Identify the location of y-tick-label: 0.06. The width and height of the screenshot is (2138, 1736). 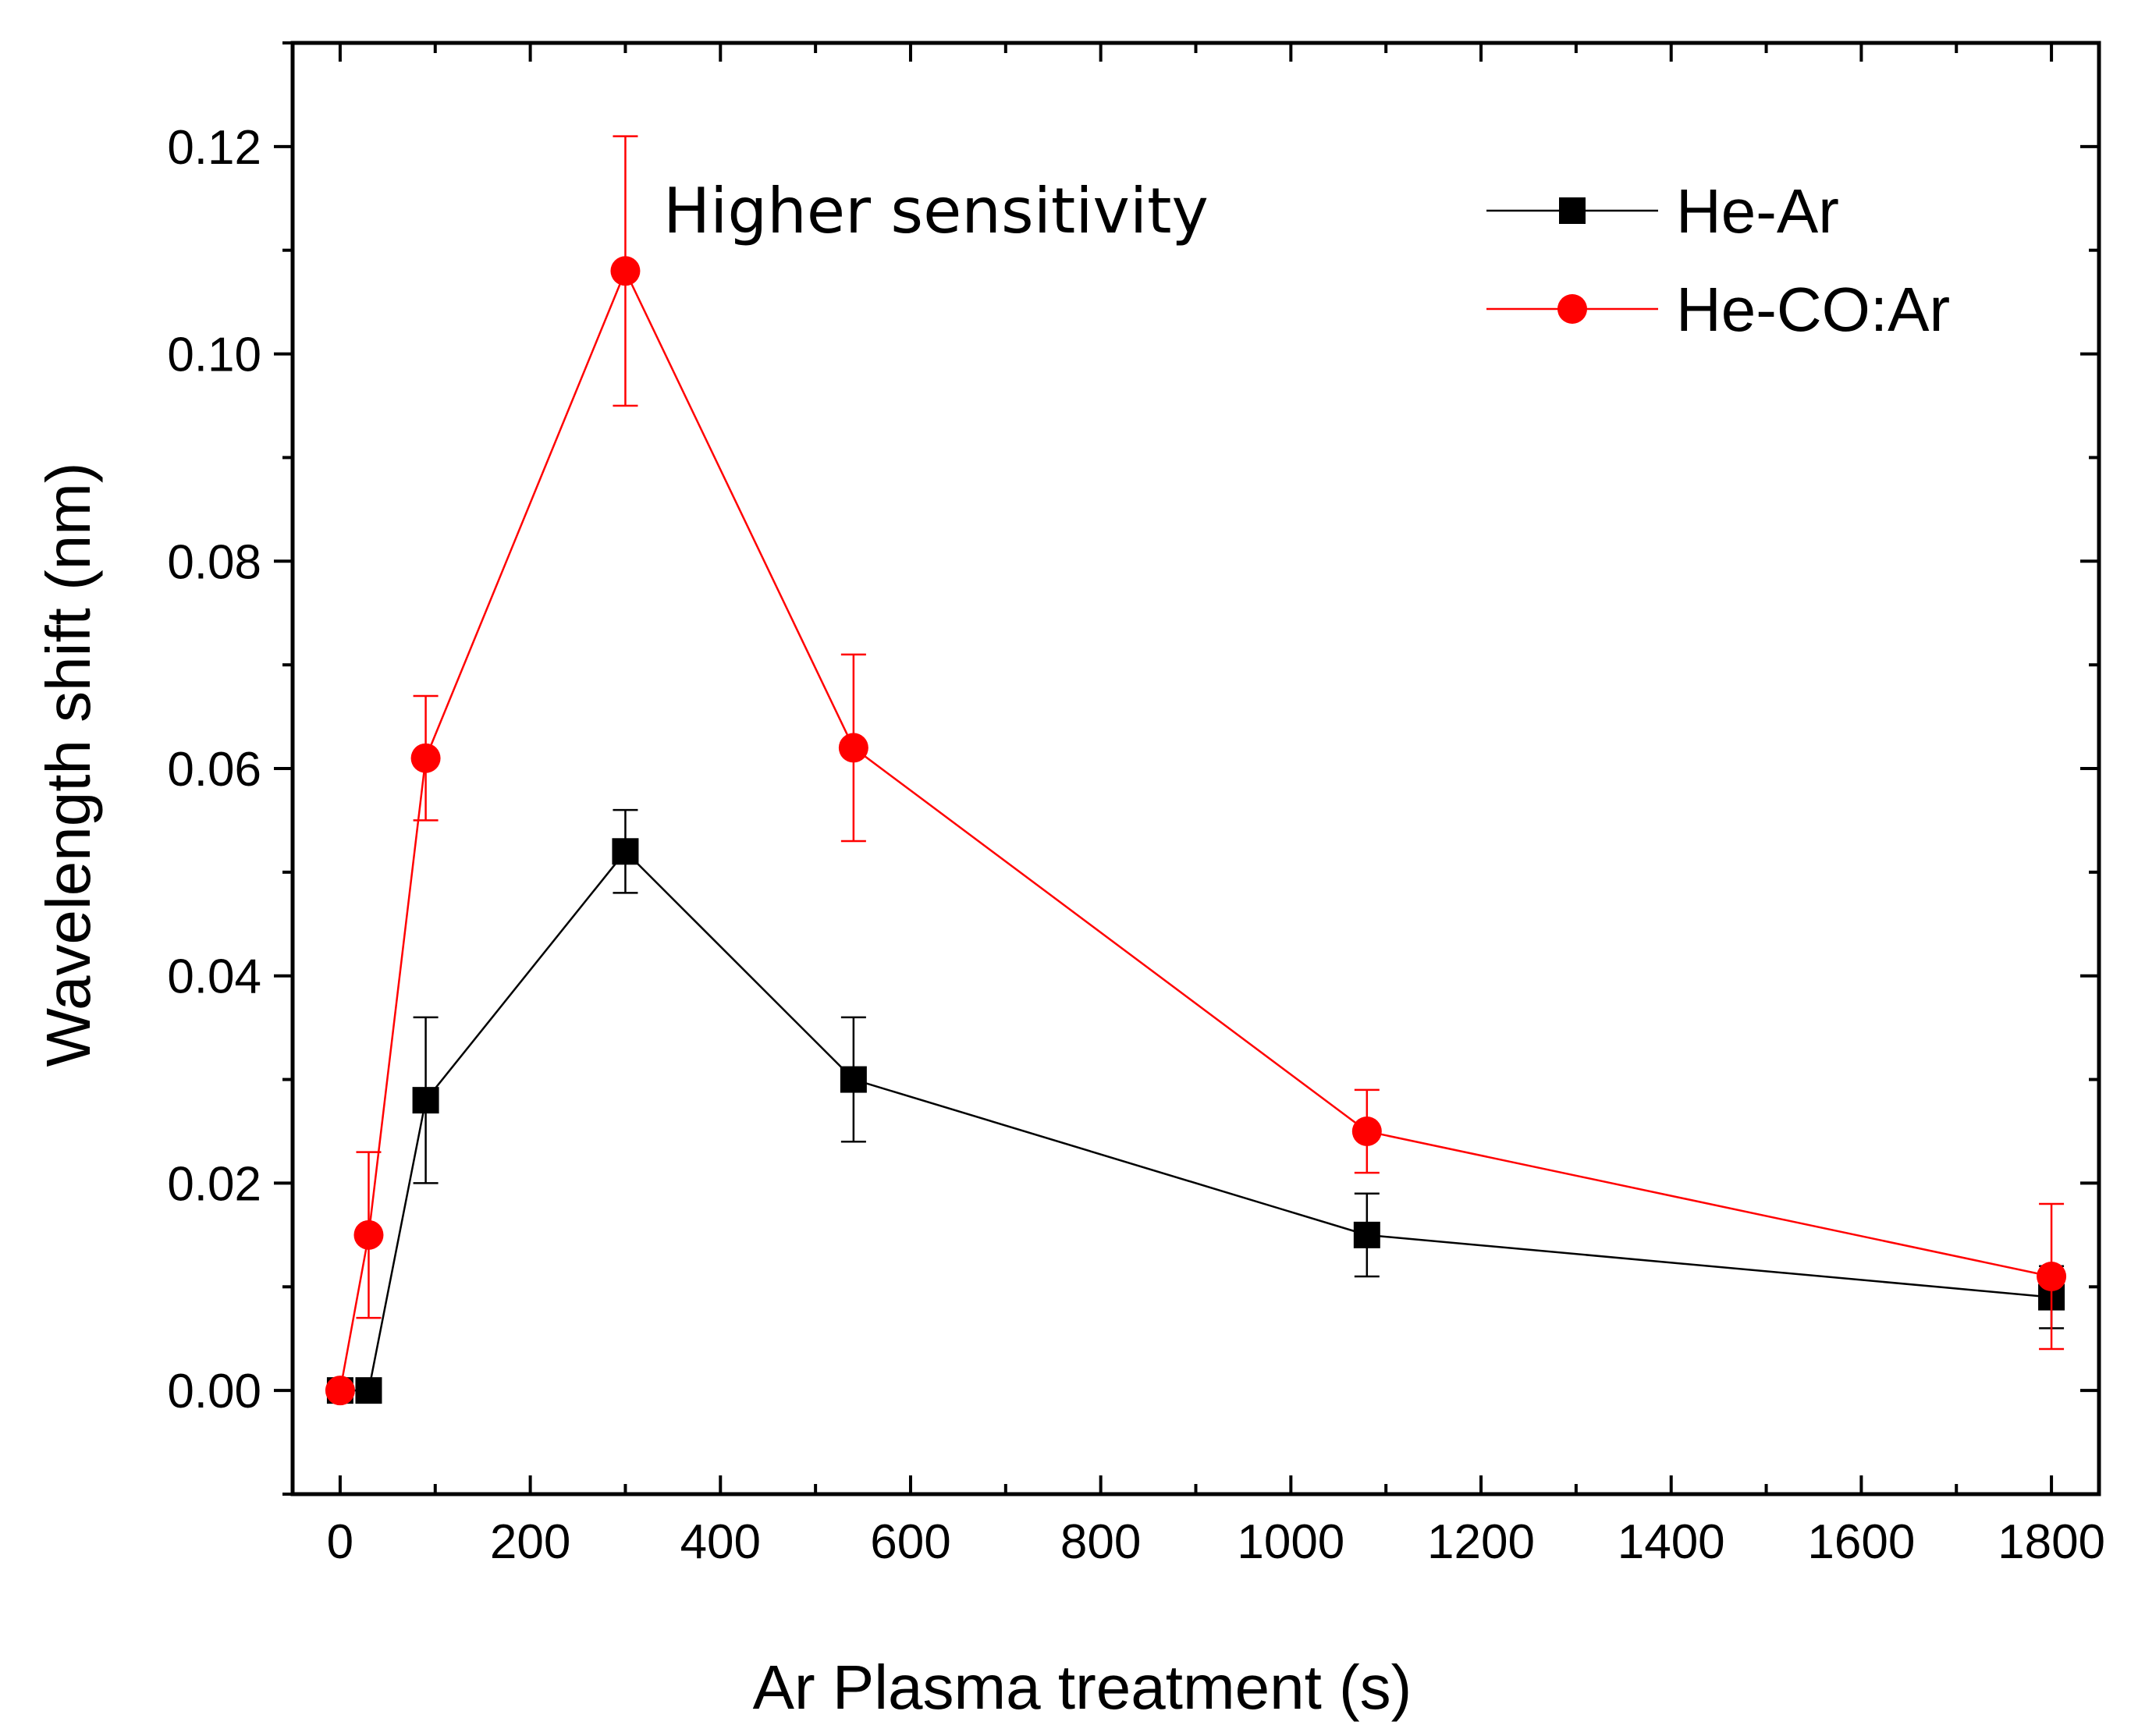
(214, 770).